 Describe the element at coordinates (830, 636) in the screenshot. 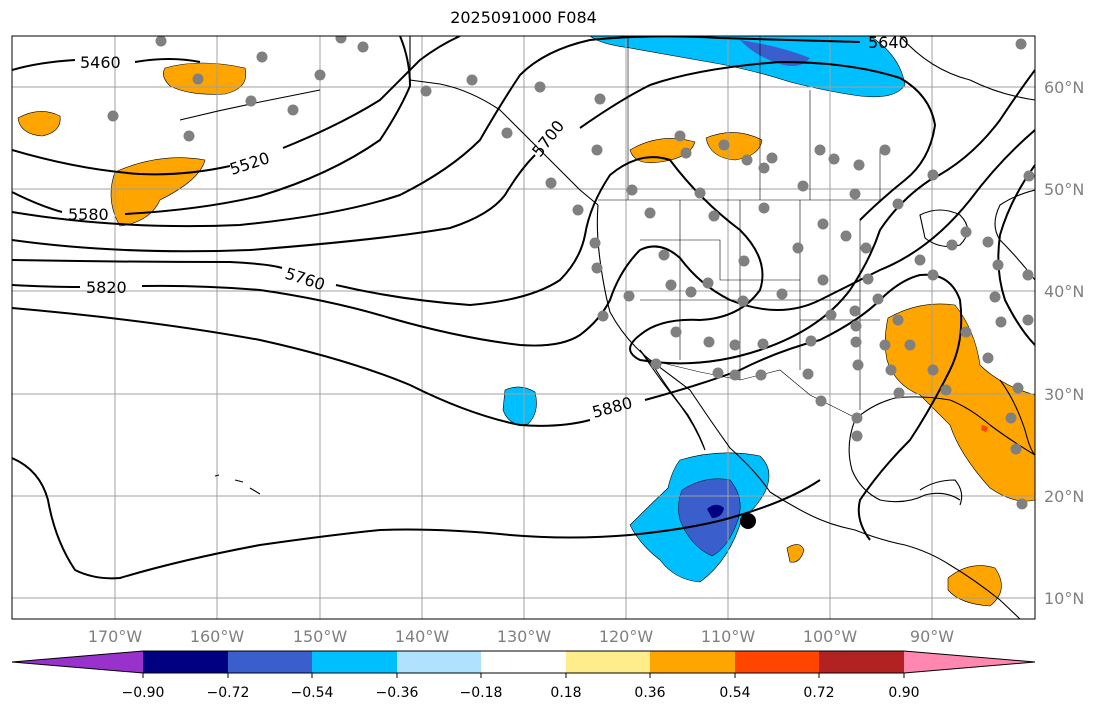

I see `lon-label: 100°W` at that location.